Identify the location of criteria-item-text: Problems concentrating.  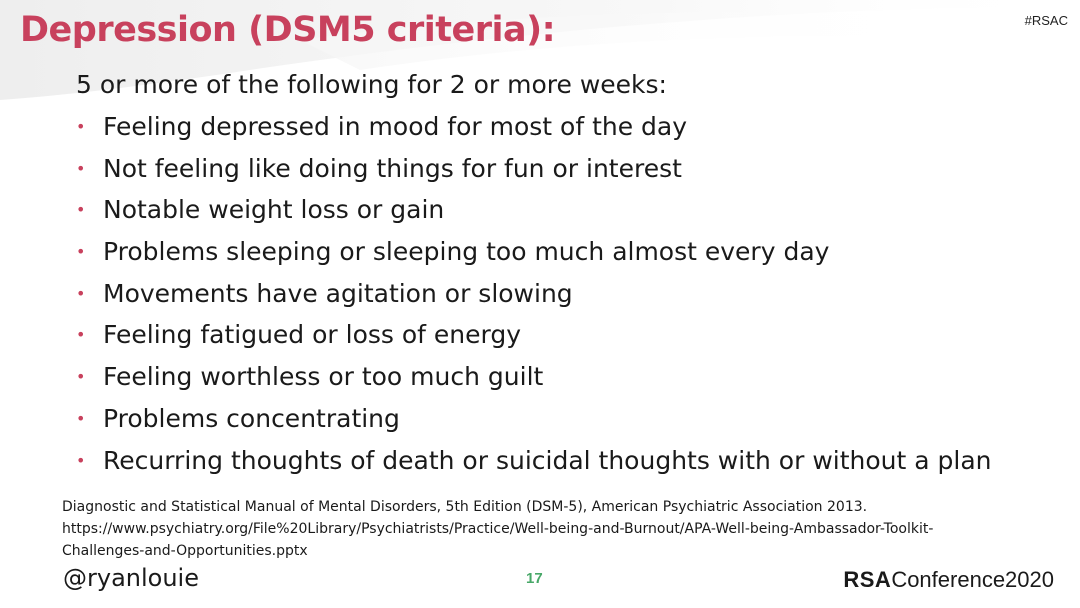
(251, 418).